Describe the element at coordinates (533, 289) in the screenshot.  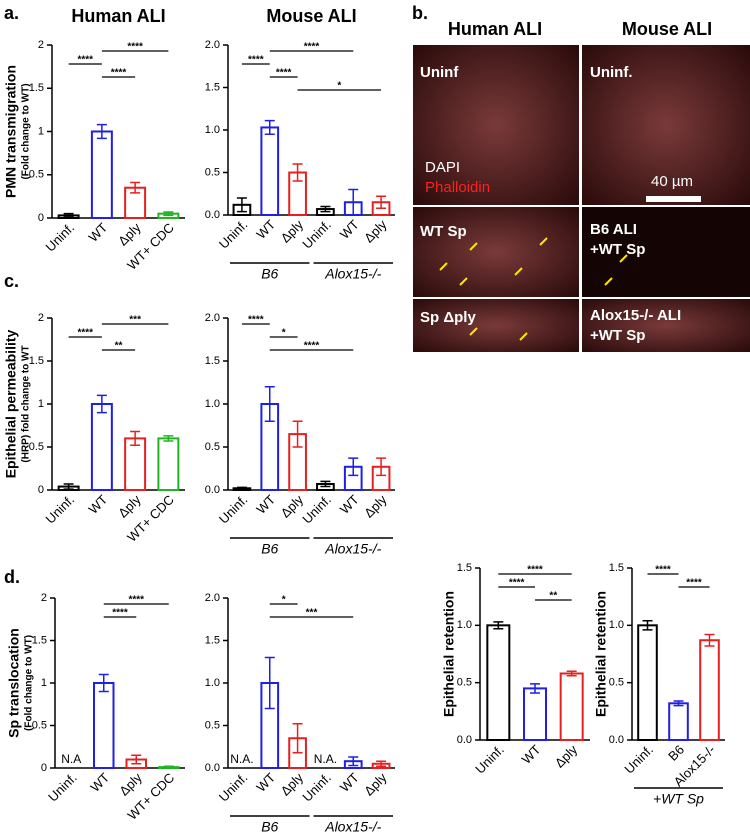
I see `arrows` at that location.